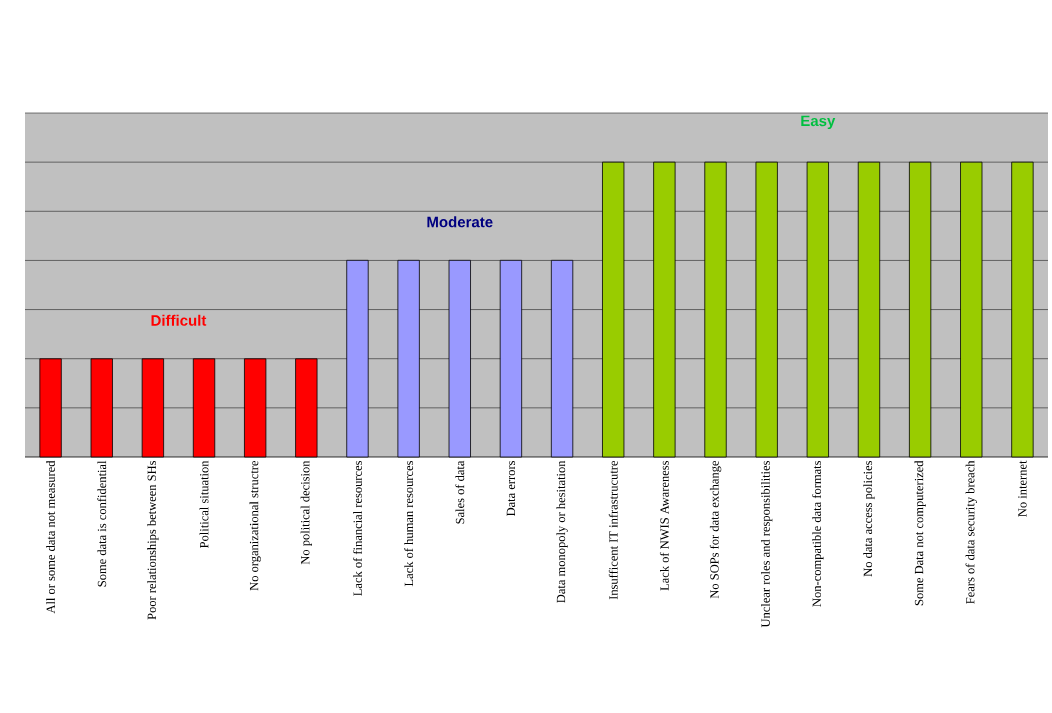 The width and height of the screenshot is (1052, 713). I want to click on x-tick-label: Poor relationships between SHs, so click(153, 540).